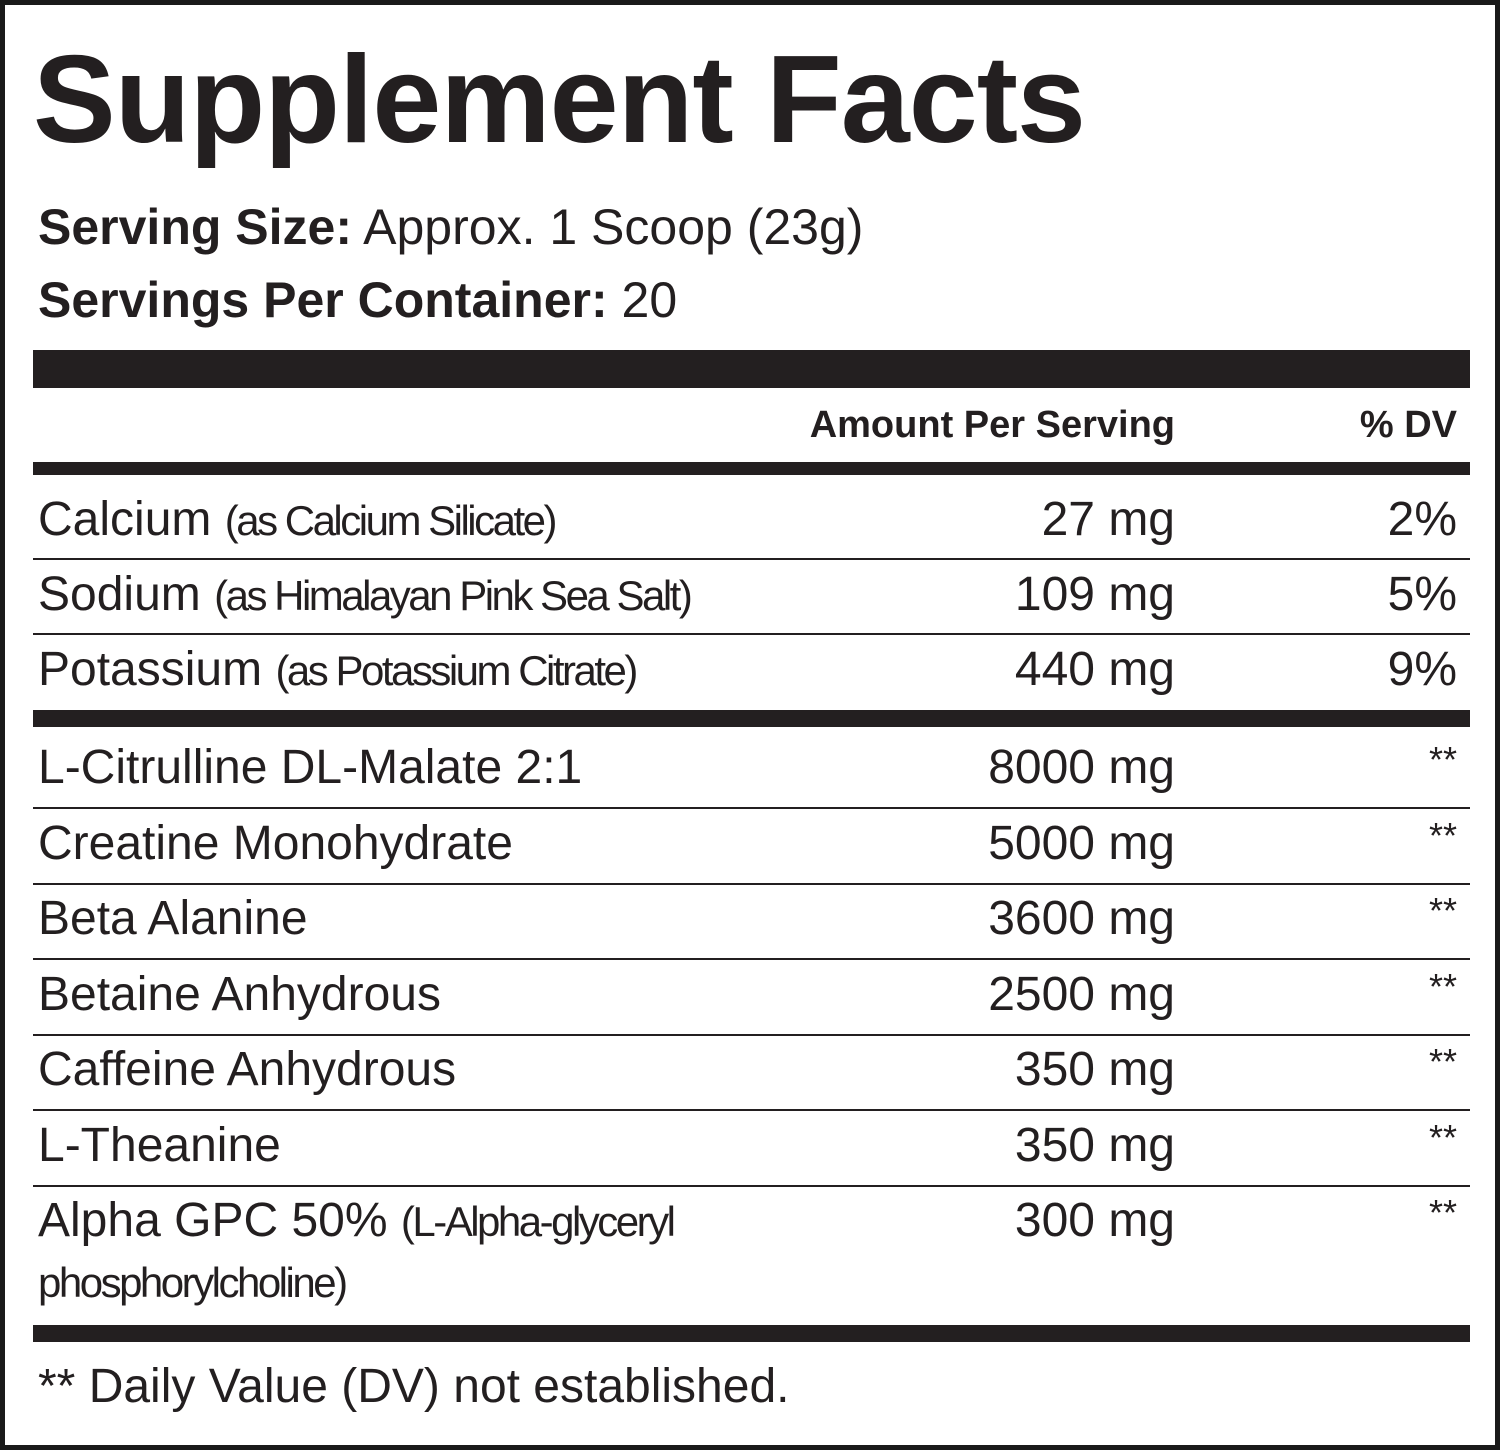  What do you see at coordinates (414, 1386) in the screenshot?
I see `footnote: ** Daily Value (DV) not established.` at bounding box center [414, 1386].